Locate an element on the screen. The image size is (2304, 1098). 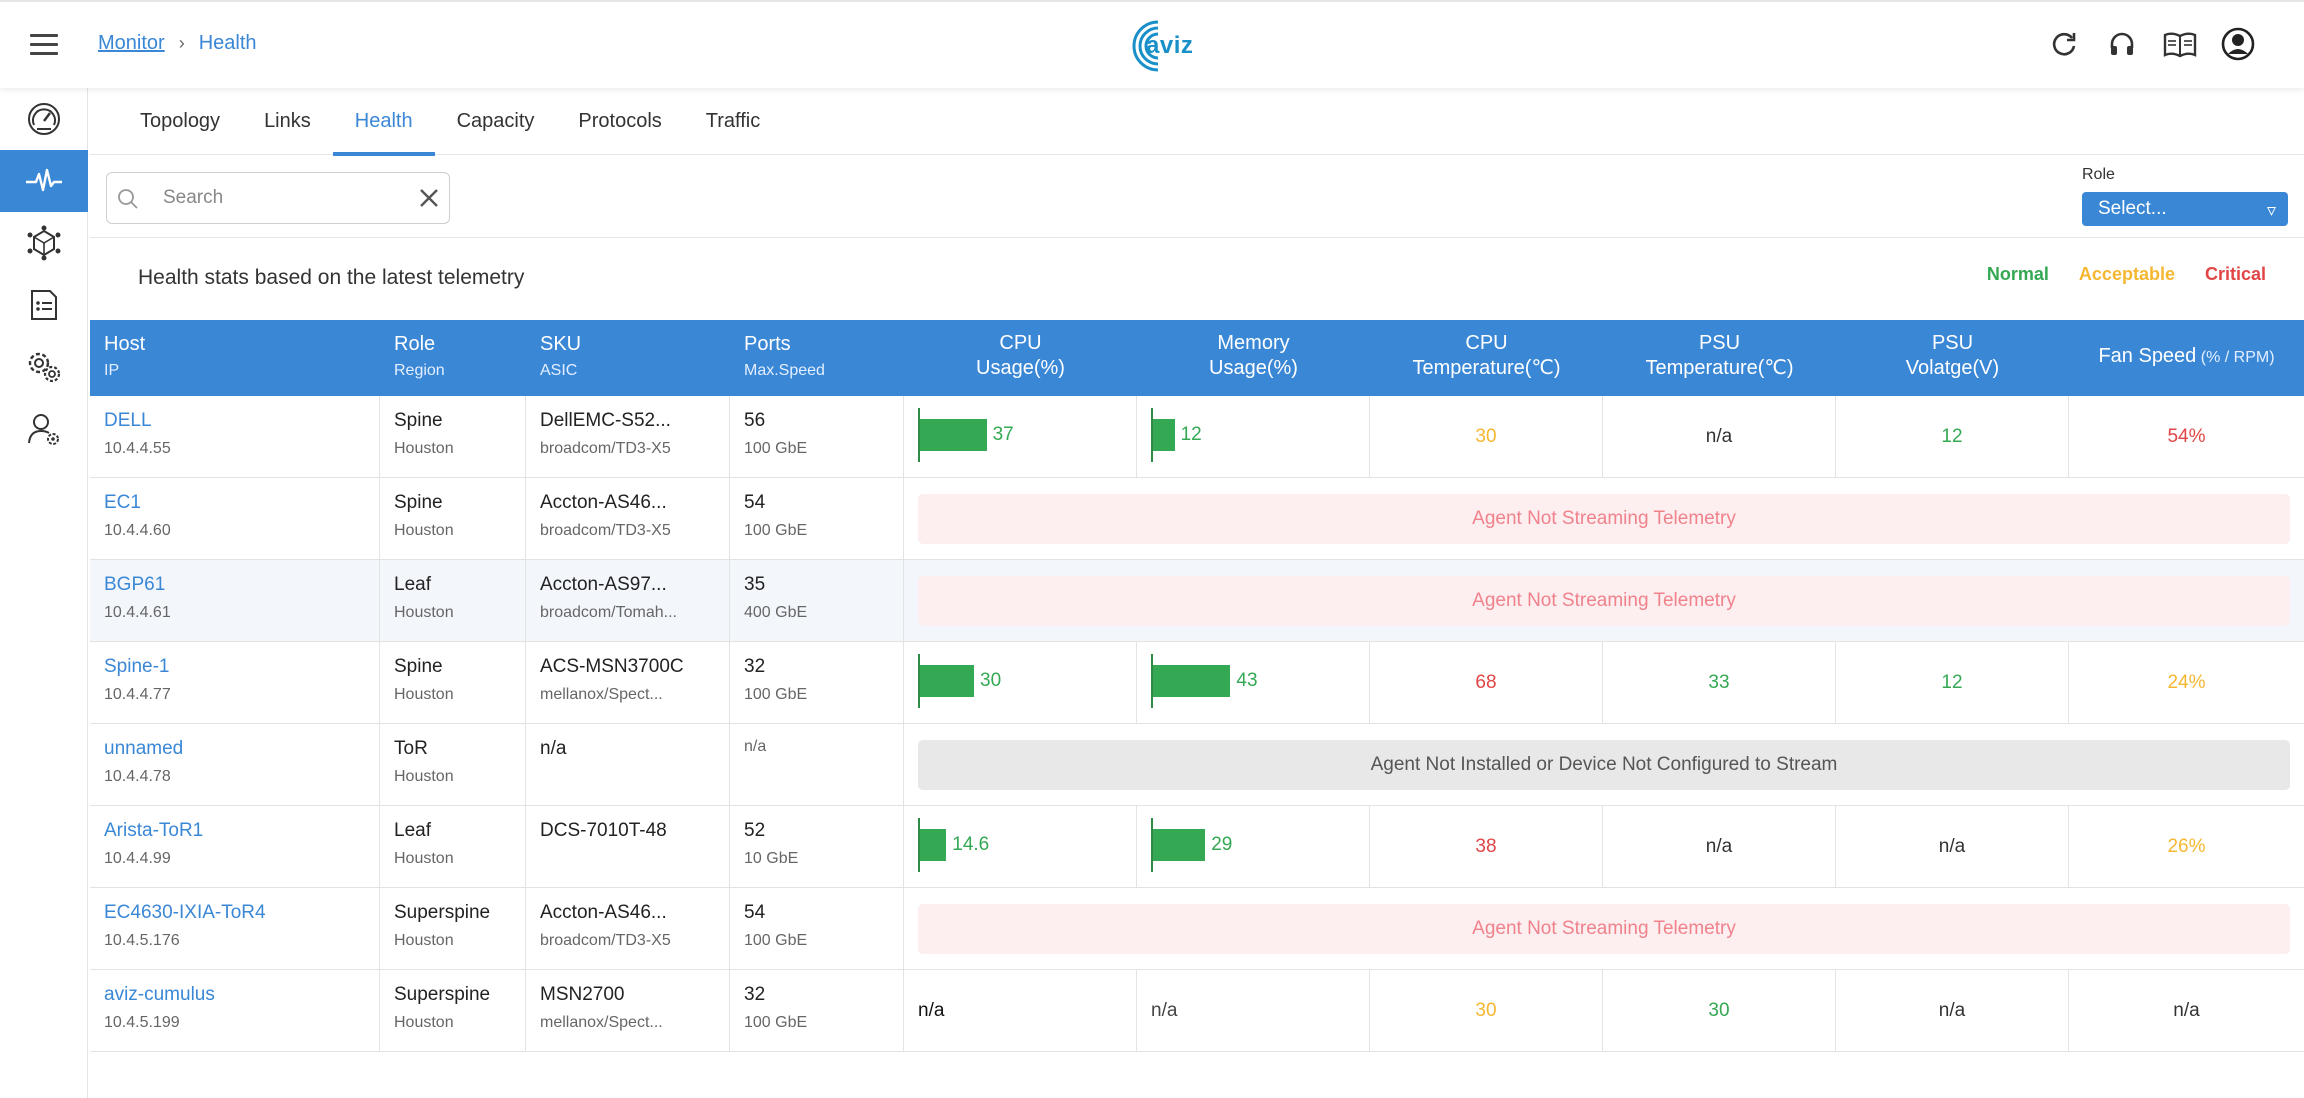
mem-bar-axis is located at coordinates (1152, 435).